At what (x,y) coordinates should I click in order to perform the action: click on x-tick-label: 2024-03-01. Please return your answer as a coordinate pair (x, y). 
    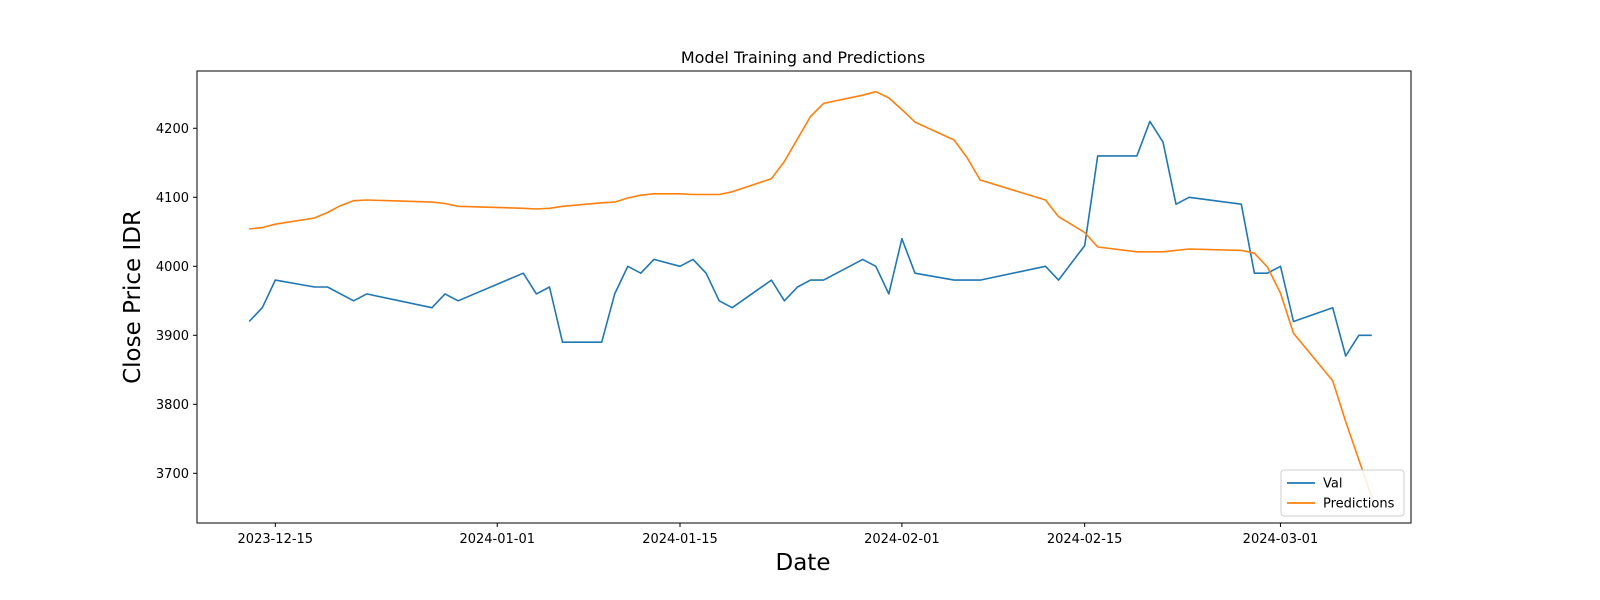
    Looking at the image, I should click on (1281, 539).